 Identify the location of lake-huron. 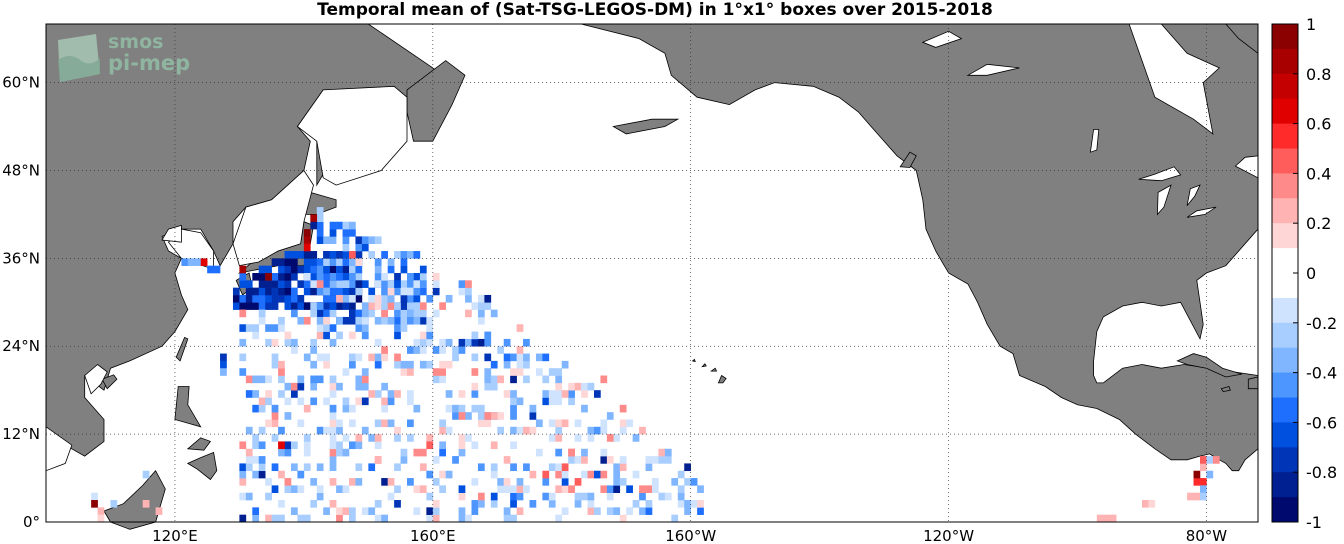
(1193, 195).